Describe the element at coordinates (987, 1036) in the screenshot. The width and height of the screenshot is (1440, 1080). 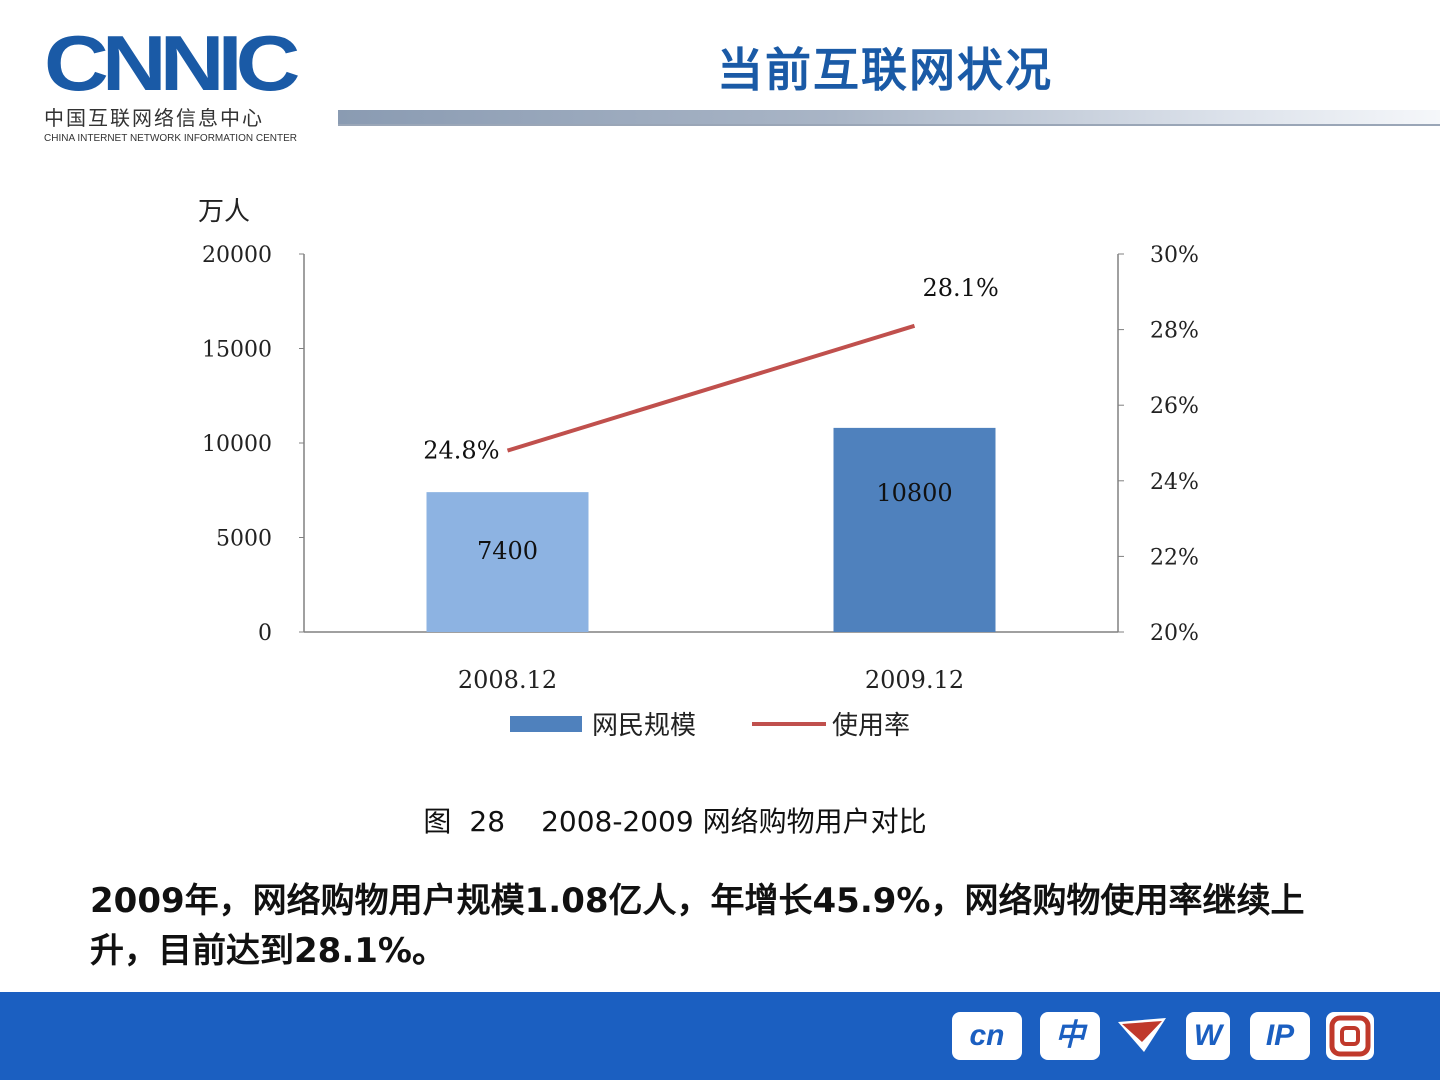
I see `cn-logo-icon: cn` at that location.